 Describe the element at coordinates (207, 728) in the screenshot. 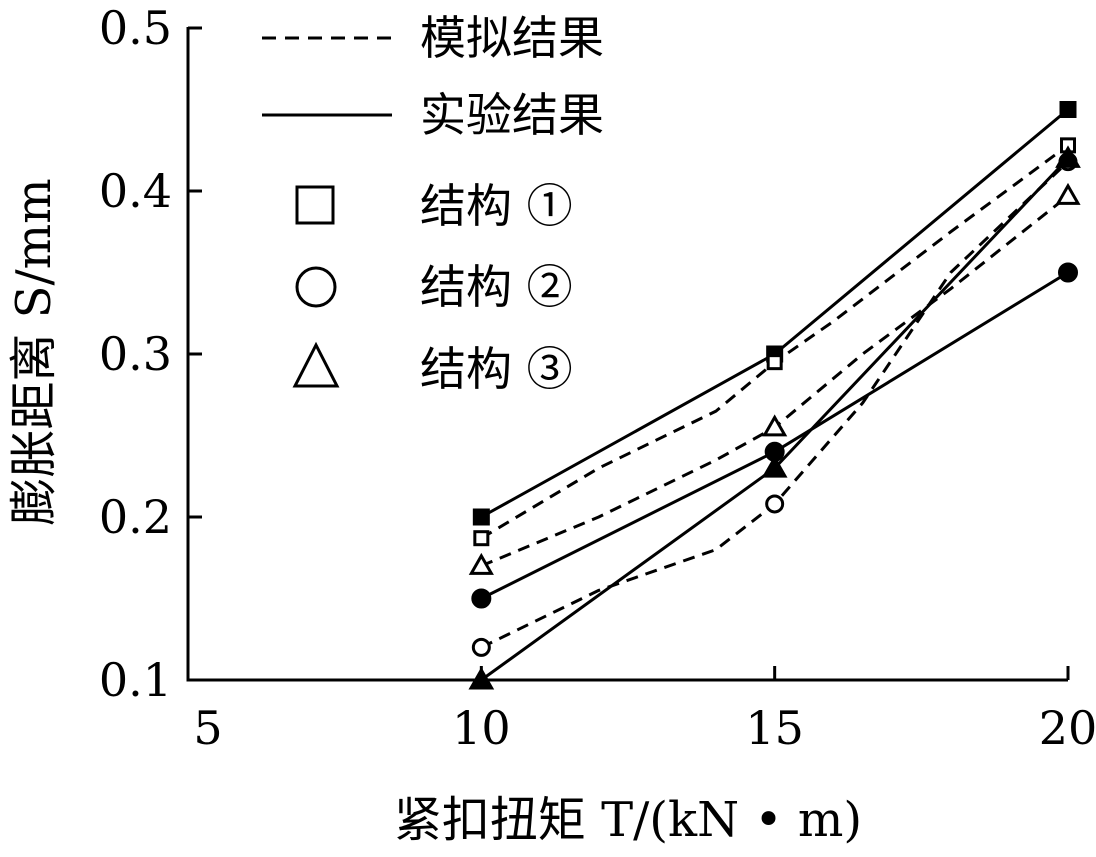

I see `x-tick-label: 5` at that location.